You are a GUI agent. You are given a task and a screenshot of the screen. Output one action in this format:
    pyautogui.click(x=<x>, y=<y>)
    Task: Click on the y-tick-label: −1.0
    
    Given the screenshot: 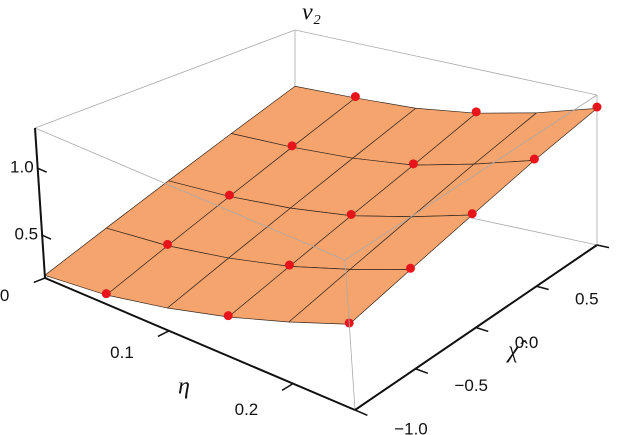 What is the action you would take?
    pyautogui.click(x=411, y=427)
    